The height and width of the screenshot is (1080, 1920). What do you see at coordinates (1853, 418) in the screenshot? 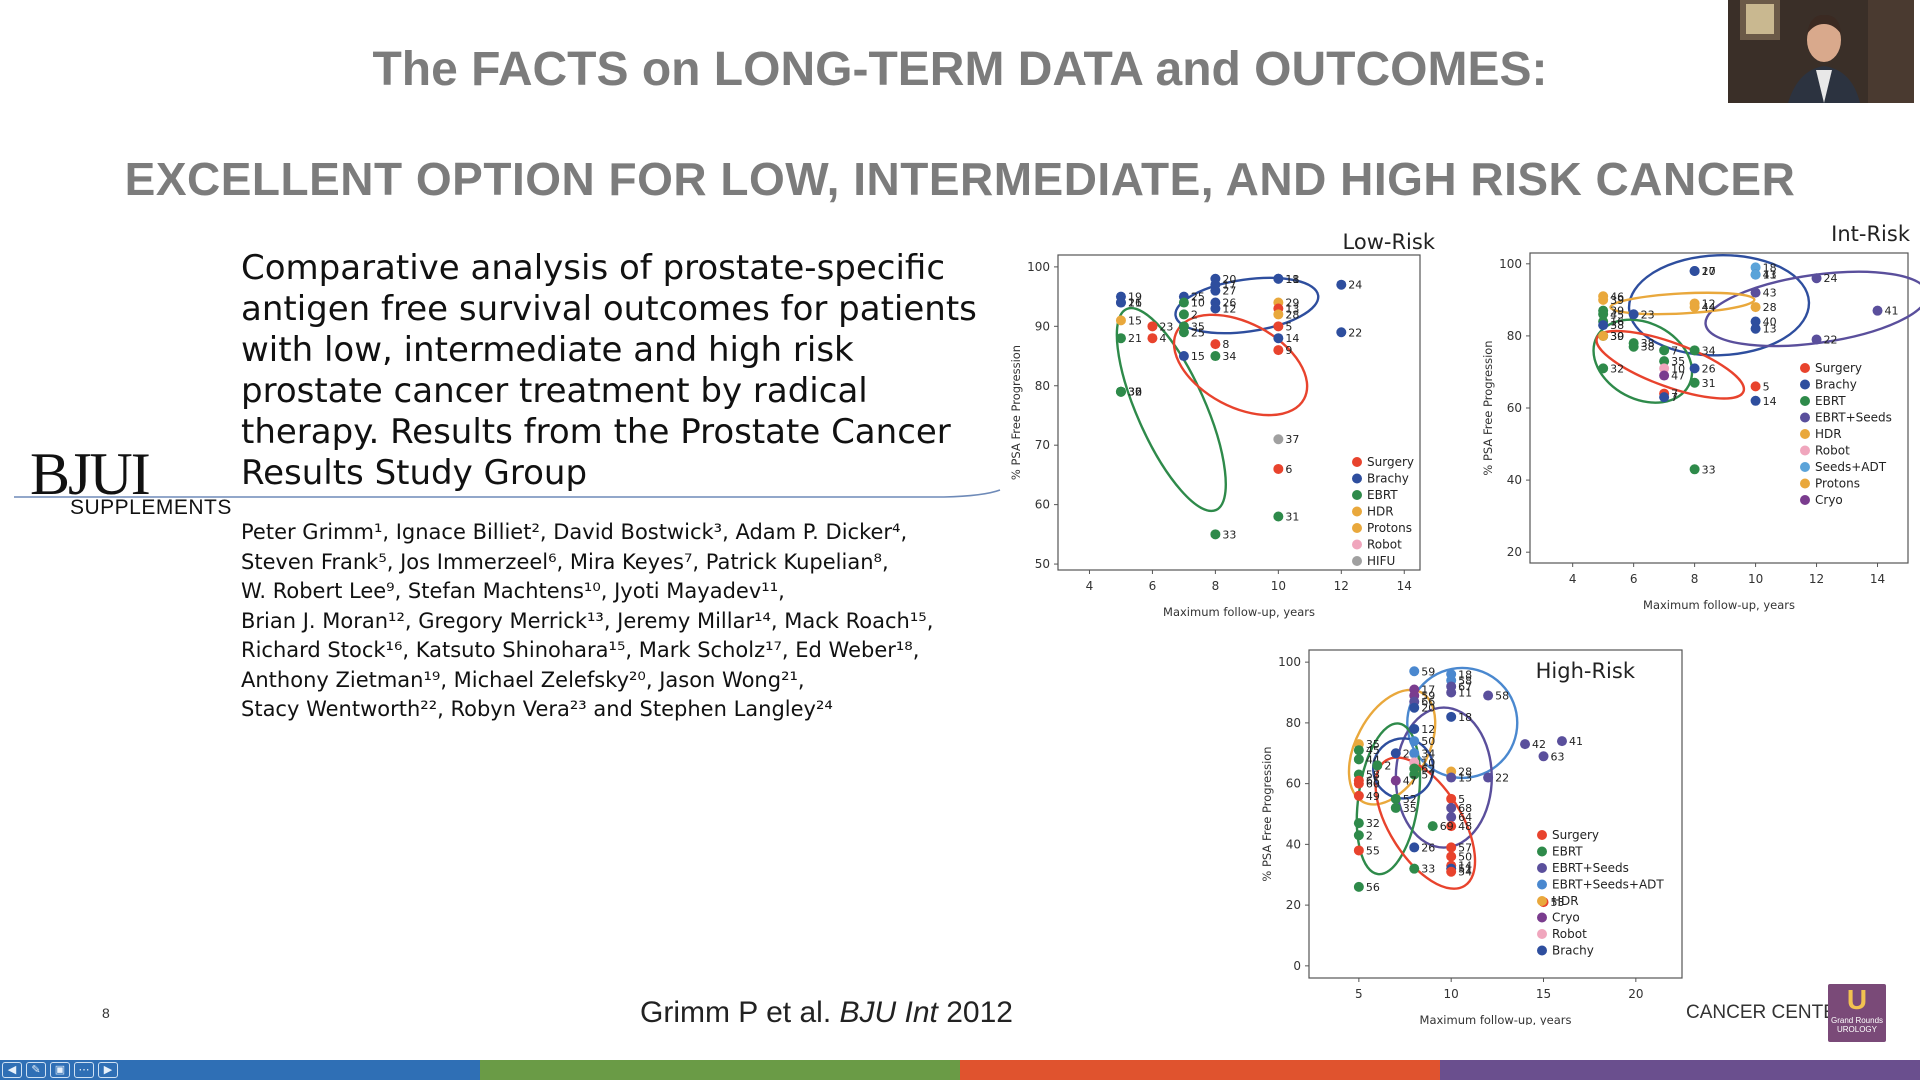
I see `legend-label: EBRT+Seeds` at bounding box center [1853, 418].